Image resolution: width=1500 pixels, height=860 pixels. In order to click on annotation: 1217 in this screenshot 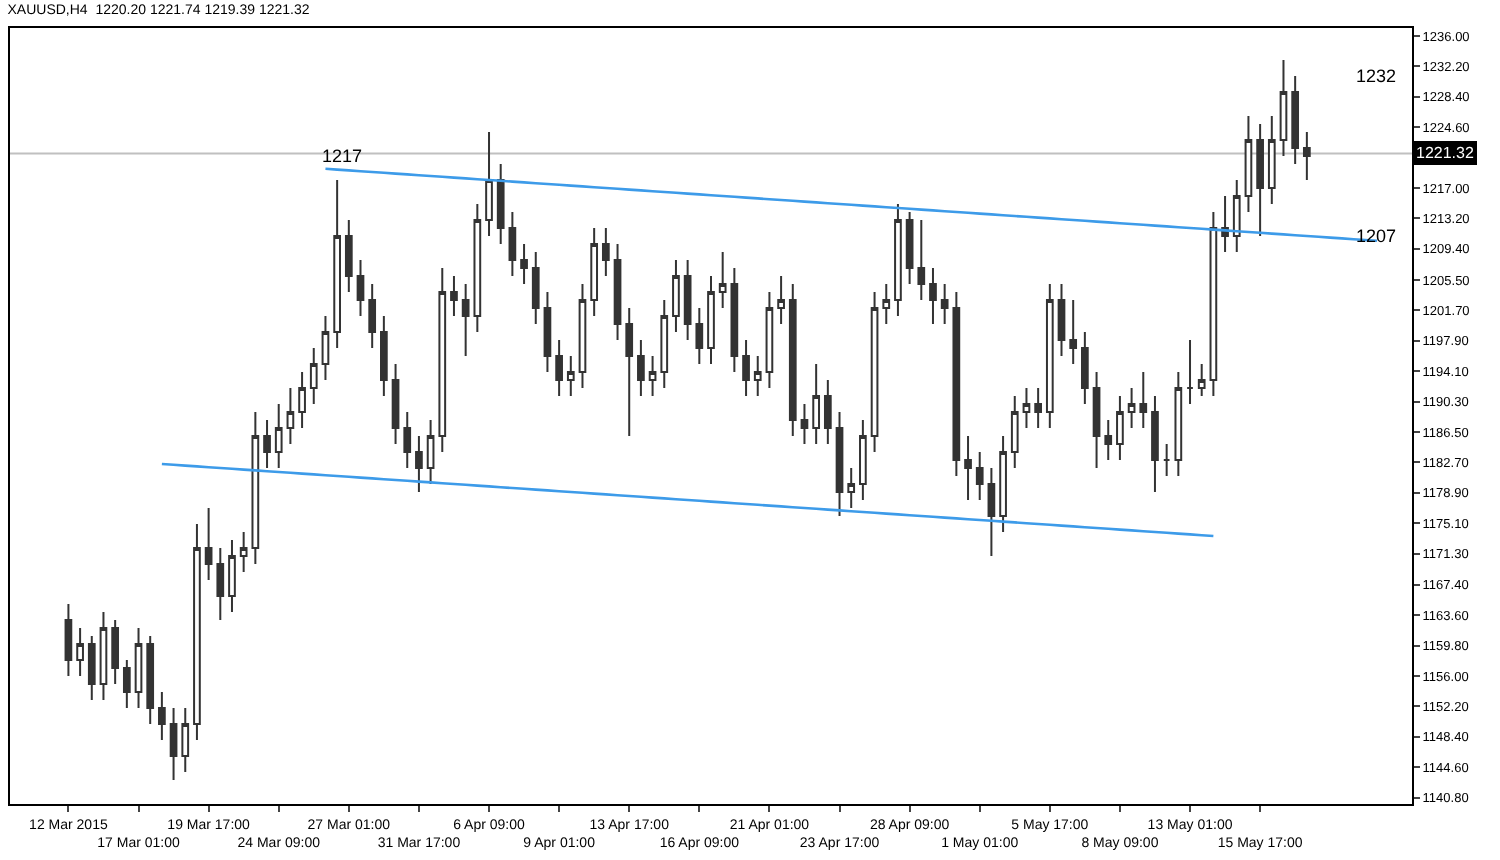, I will do `click(342, 156)`.